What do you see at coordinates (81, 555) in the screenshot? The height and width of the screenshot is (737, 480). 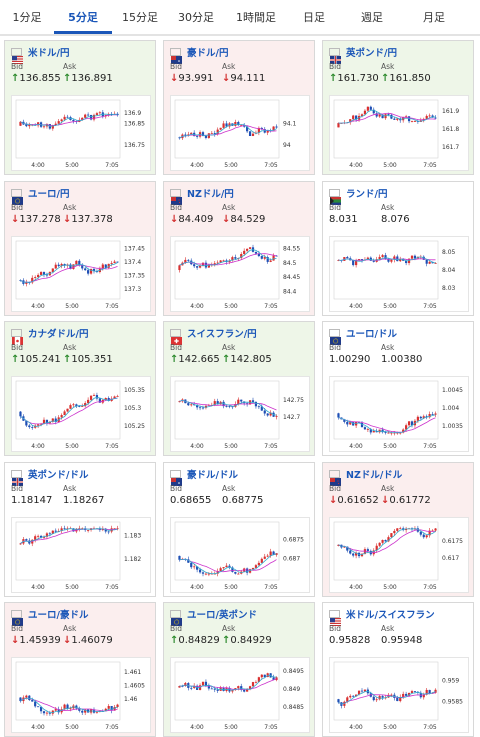 I see `mini-chart-box: 1.183 1.182 4:00 5:00 7:05` at bounding box center [81, 555].